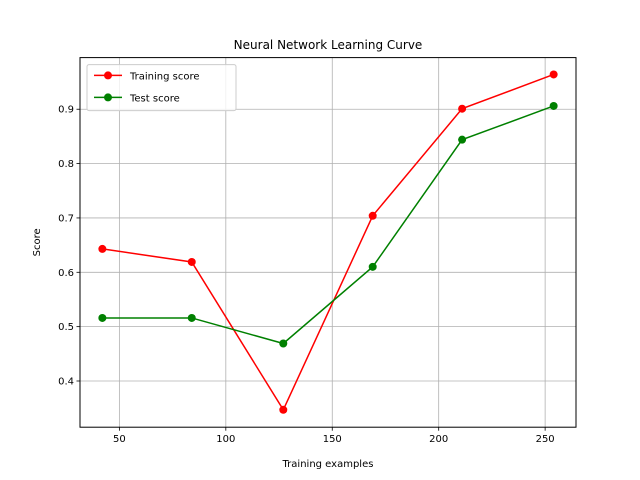 Image resolution: width=640 pixels, height=480 pixels. What do you see at coordinates (328, 45) in the screenshot?
I see `chart-title: Neural Network Learning Curve` at bounding box center [328, 45].